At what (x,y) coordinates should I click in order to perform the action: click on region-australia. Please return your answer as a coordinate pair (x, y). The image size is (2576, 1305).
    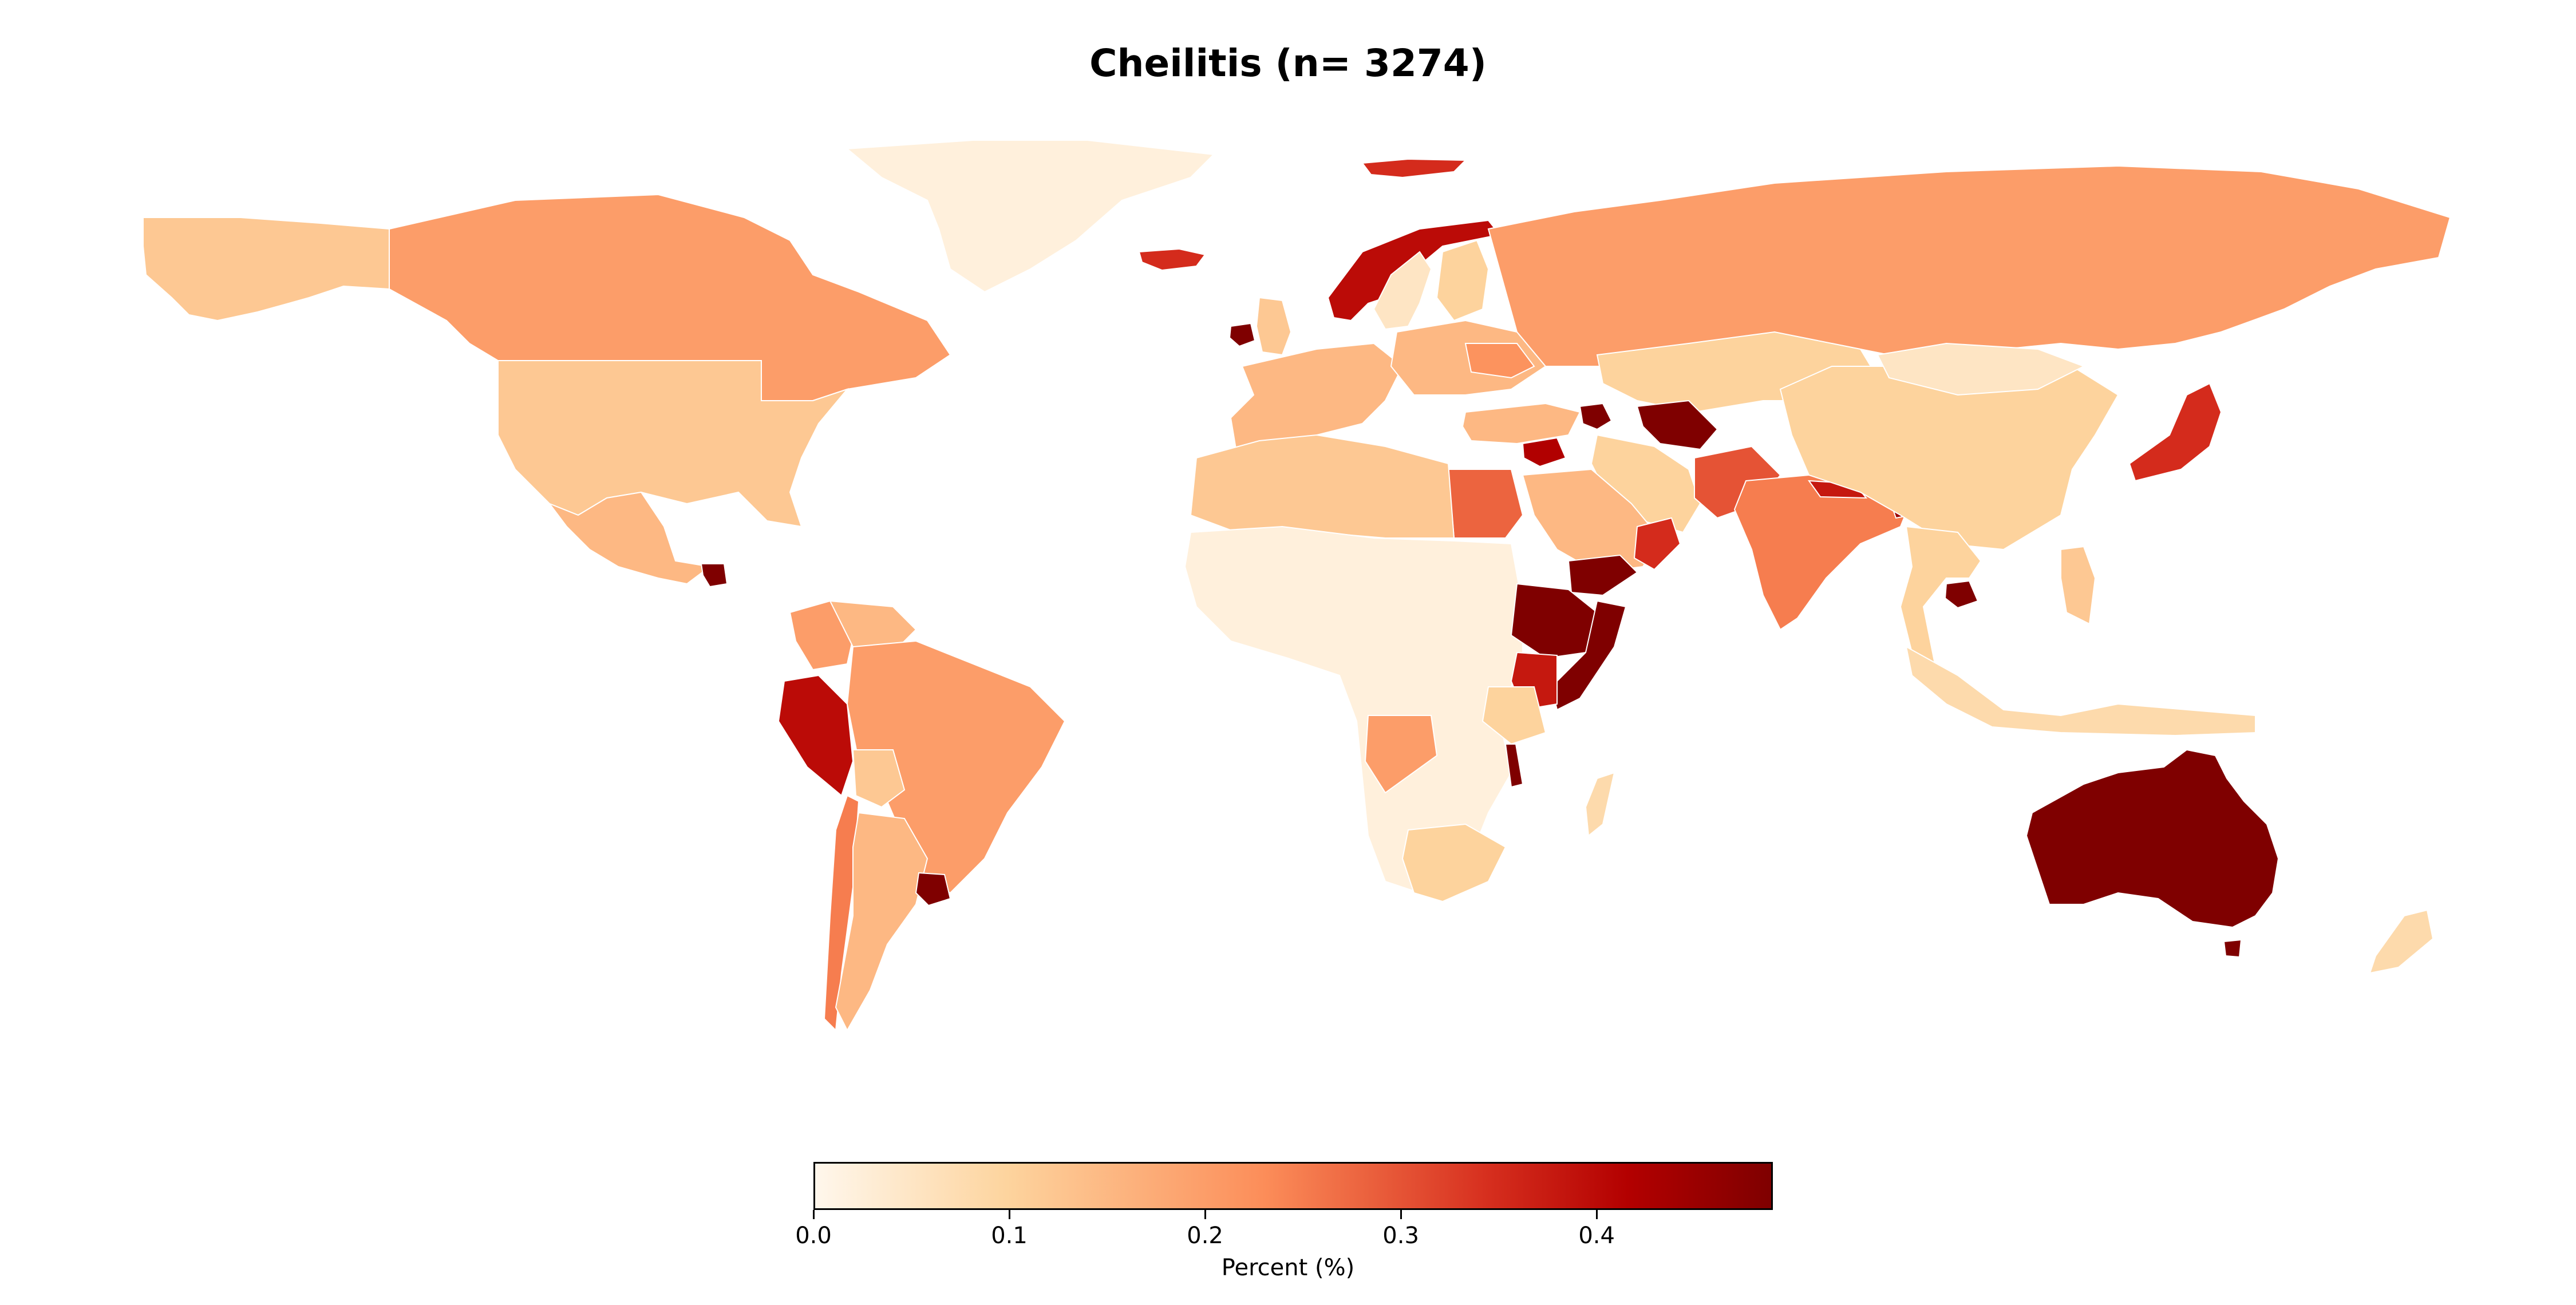
    Looking at the image, I should click on (2152, 838).